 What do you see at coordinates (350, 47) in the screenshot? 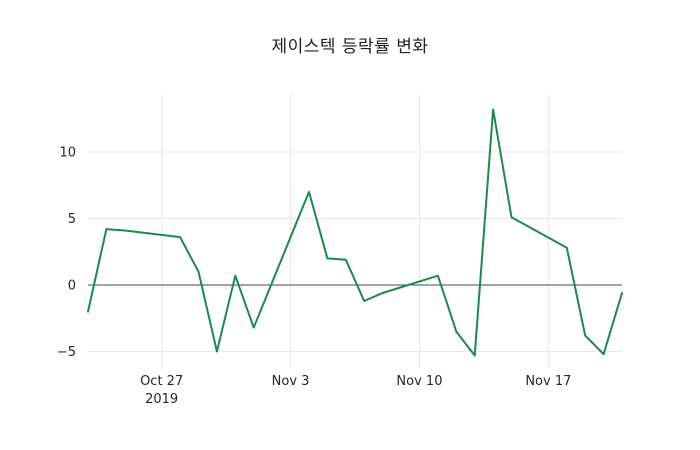
I see `chart-title: 제이스텍 등락률 변화` at bounding box center [350, 47].